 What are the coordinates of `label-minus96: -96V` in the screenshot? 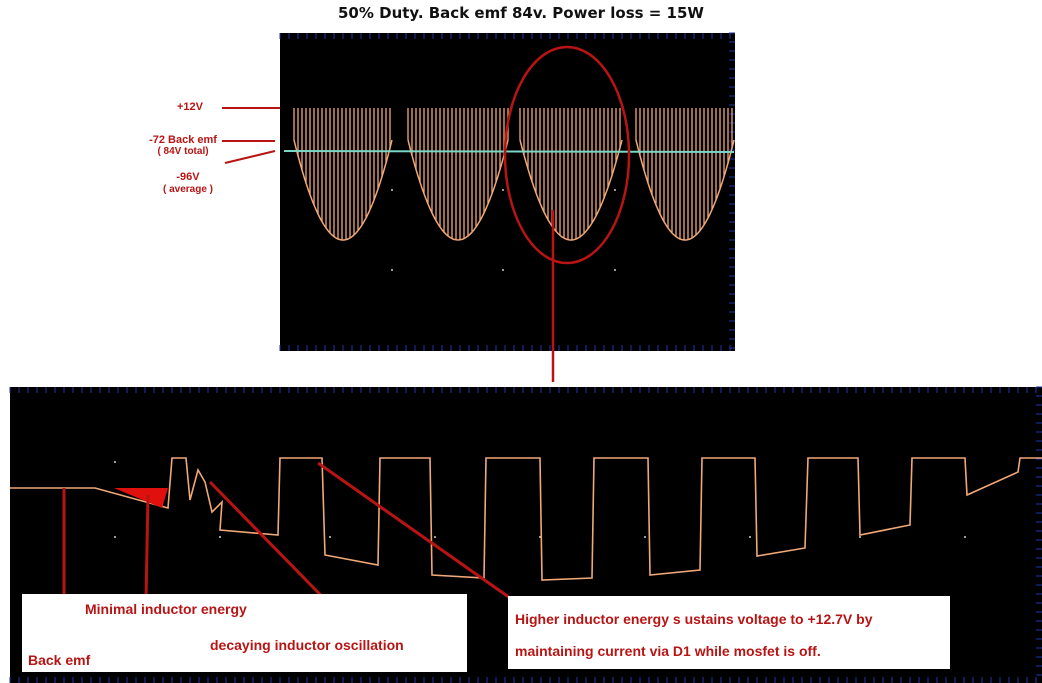 It's located at (188, 177).